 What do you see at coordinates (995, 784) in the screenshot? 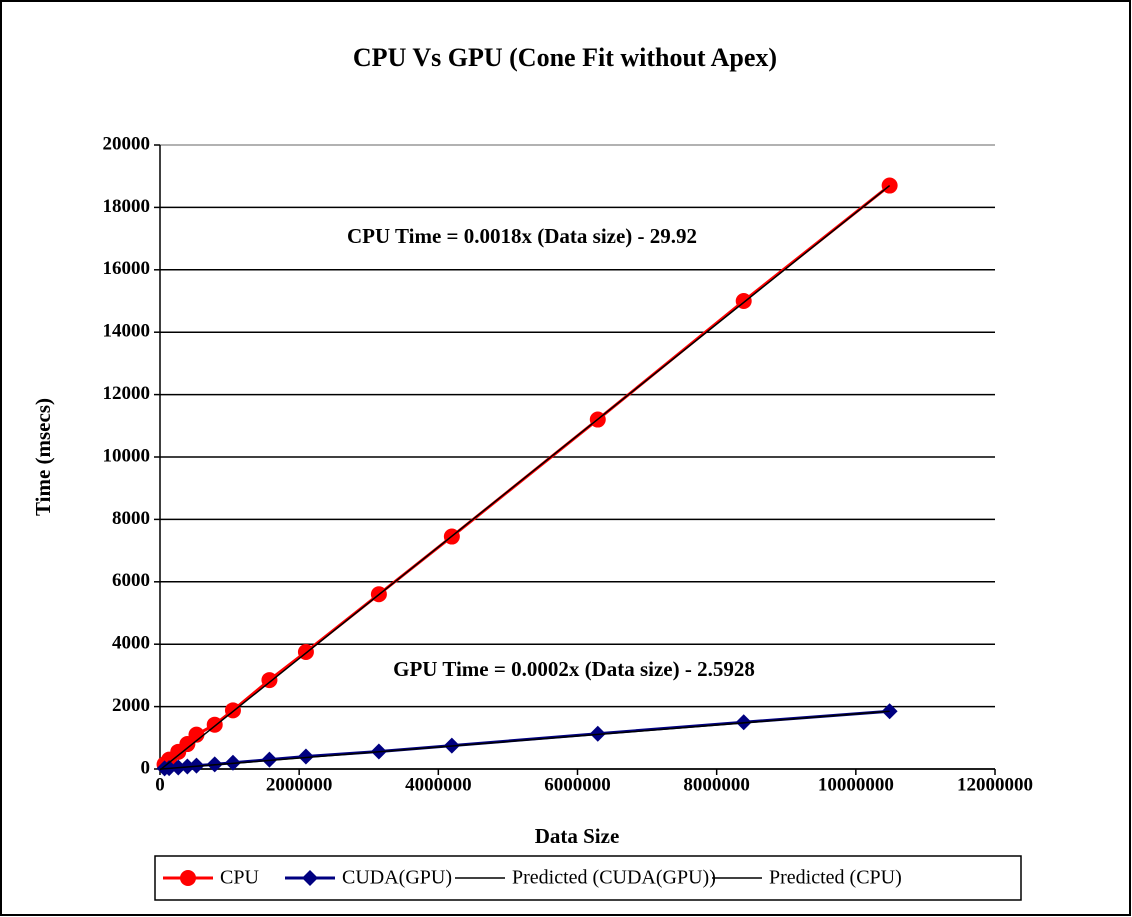
I see `x-tick-label: 12000000` at bounding box center [995, 784].